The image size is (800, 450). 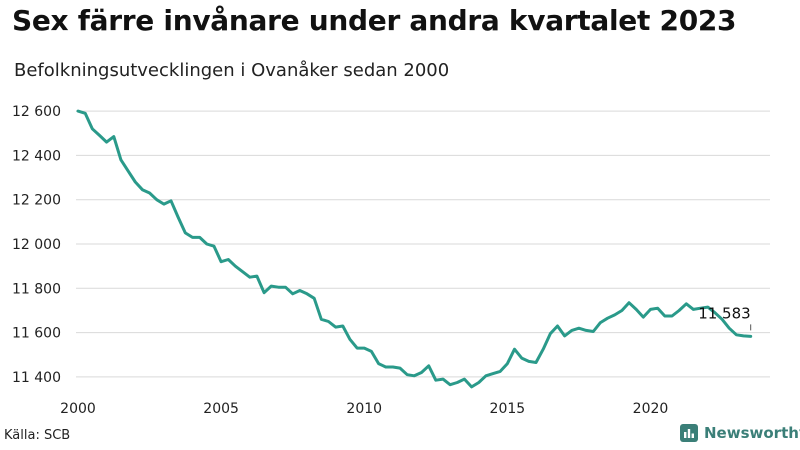 What do you see at coordinates (508, 409) in the screenshot?
I see `x-tick-label: 2015` at bounding box center [508, 409].